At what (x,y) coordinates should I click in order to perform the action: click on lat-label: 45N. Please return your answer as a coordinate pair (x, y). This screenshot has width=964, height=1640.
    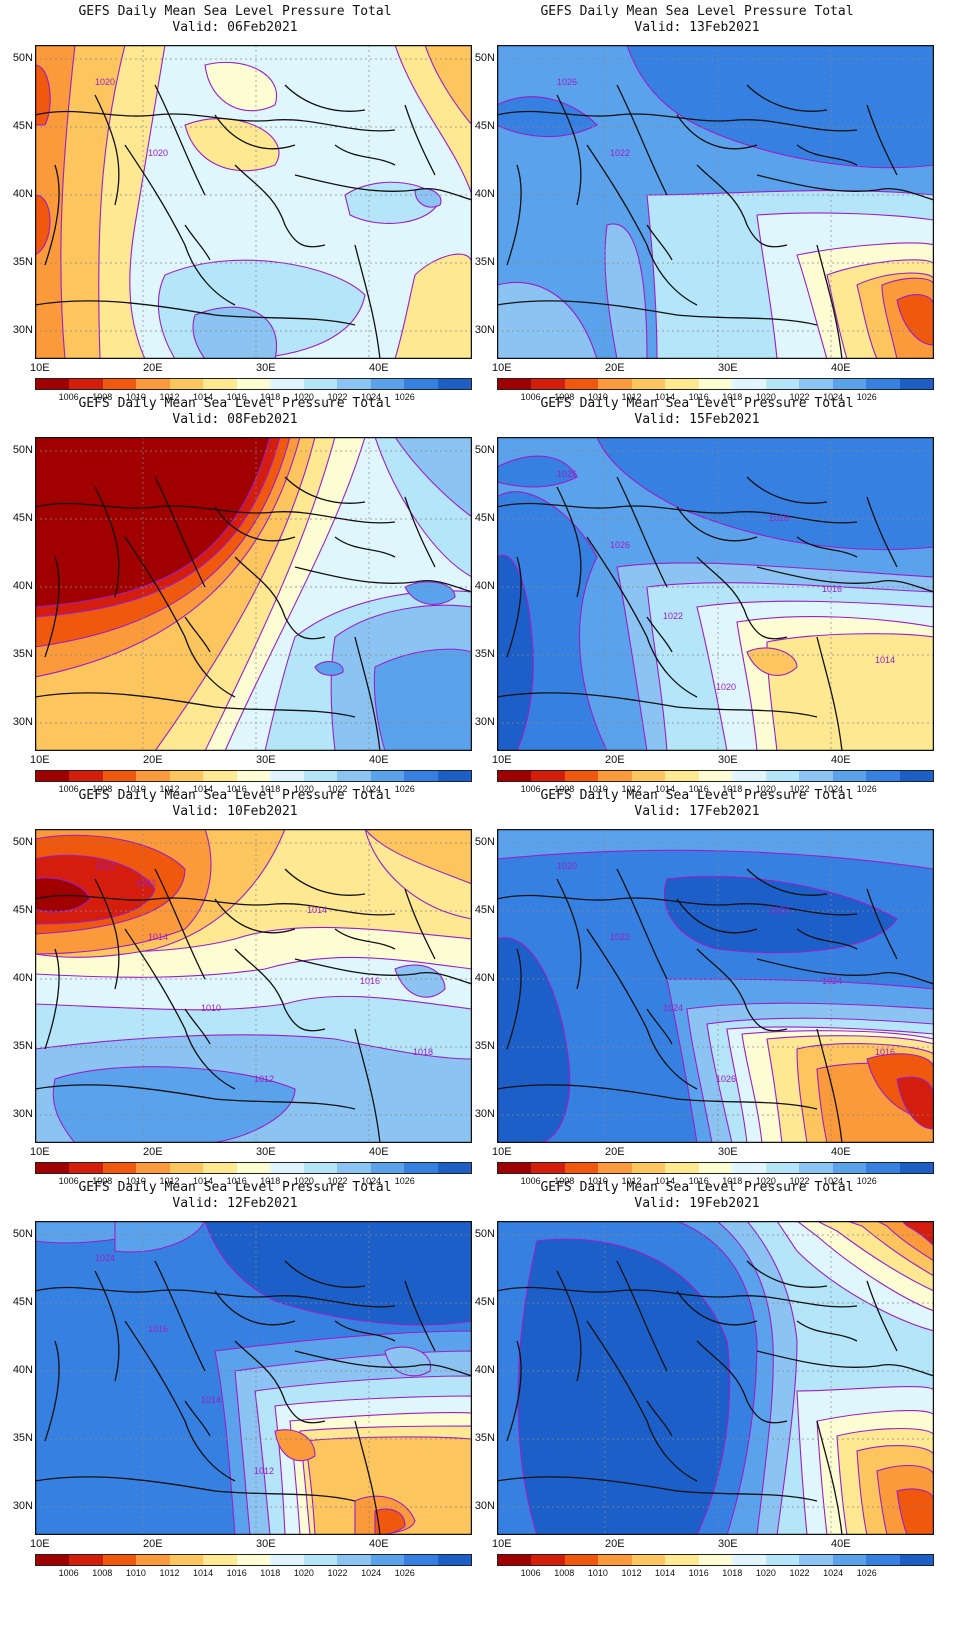
    Looking at the image, I should click on (484, 518).